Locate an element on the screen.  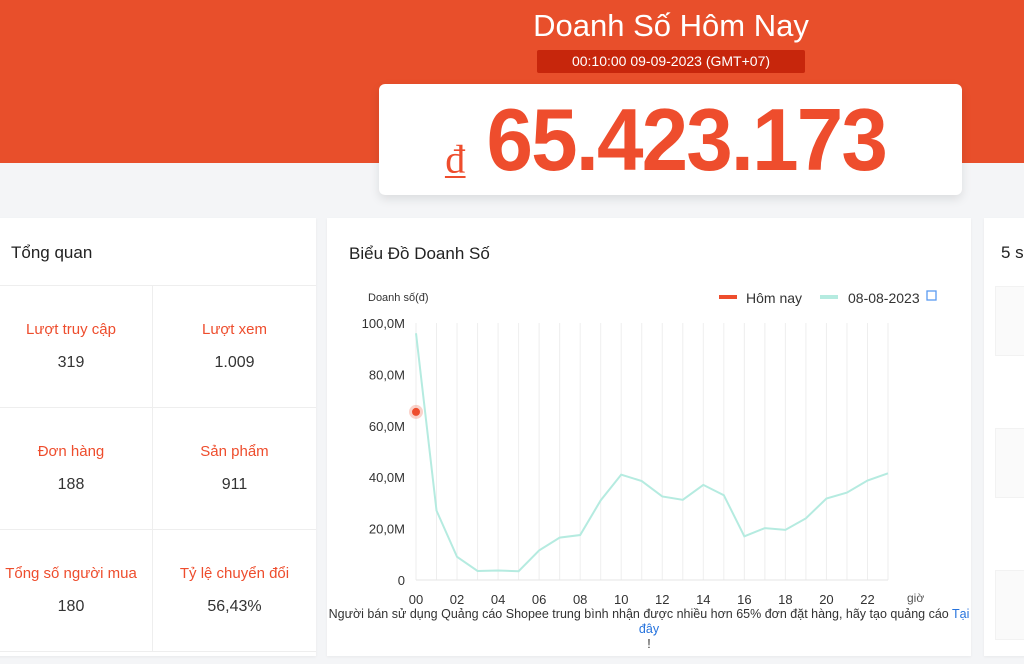
y-tick-label: 20,0M is located at coordinates (387, 529).